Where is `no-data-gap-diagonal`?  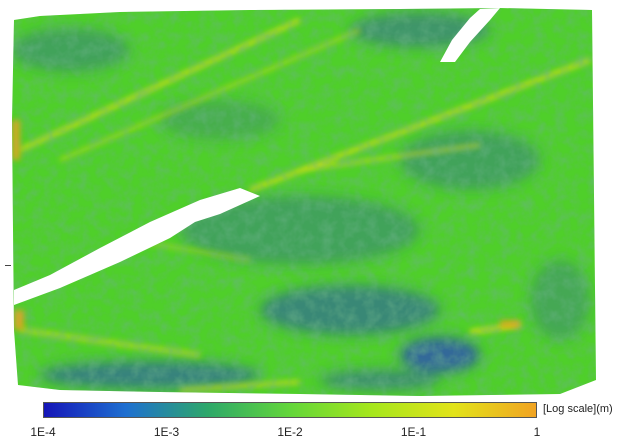
no-data-gap-diagonal is located at coordinates (137, 246).